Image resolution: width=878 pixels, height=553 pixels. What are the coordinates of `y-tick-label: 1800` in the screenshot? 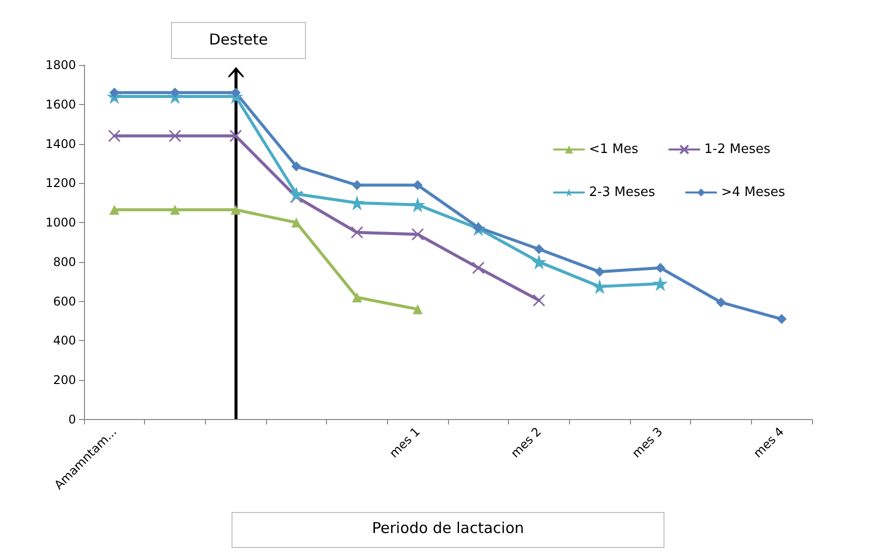 It's located at (60, 65).